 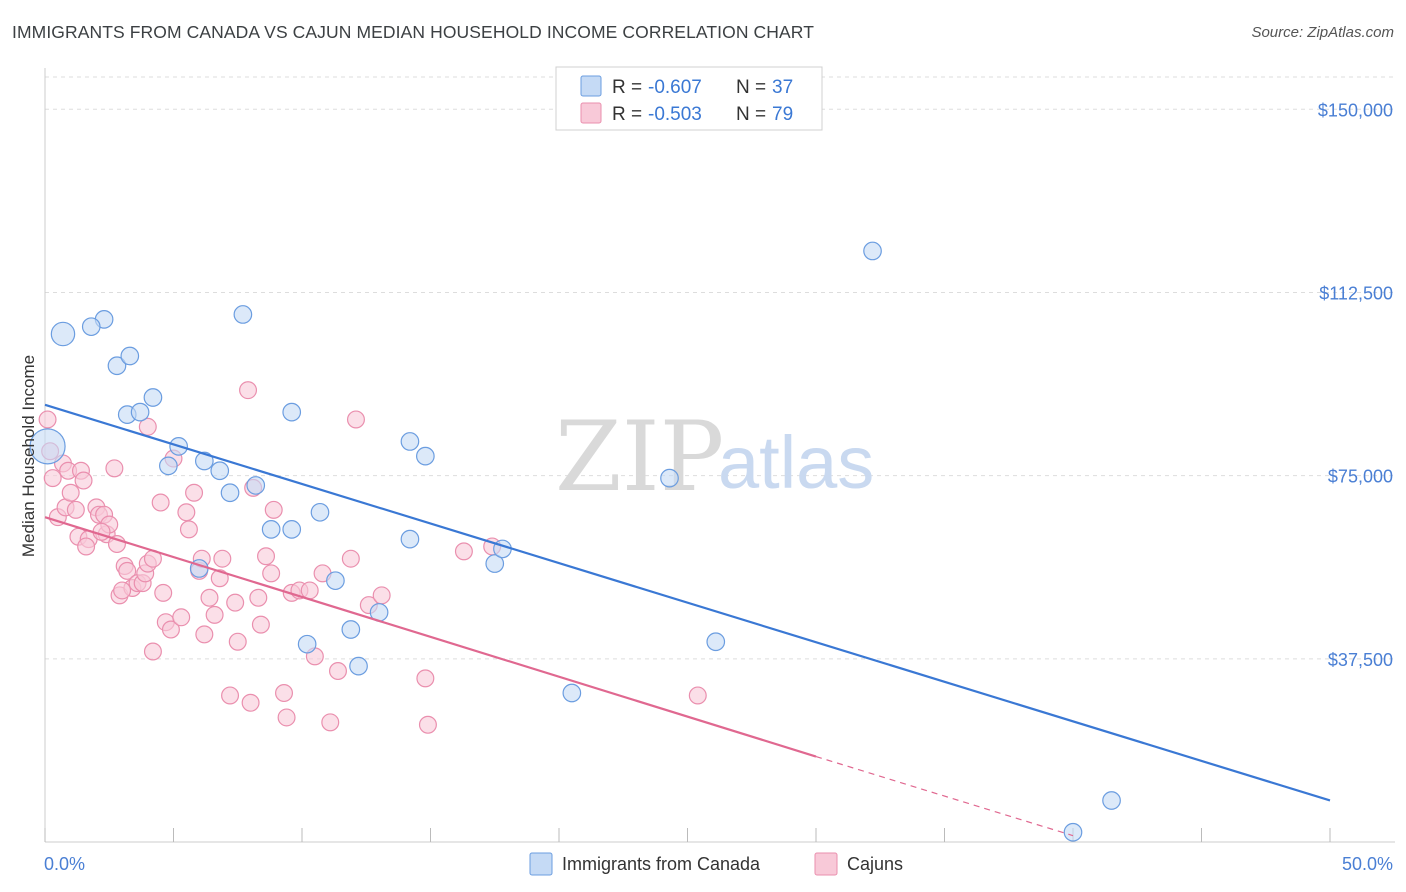 I want to click on stats-n-value-cajuns: 79, so click(x=782, y=114).